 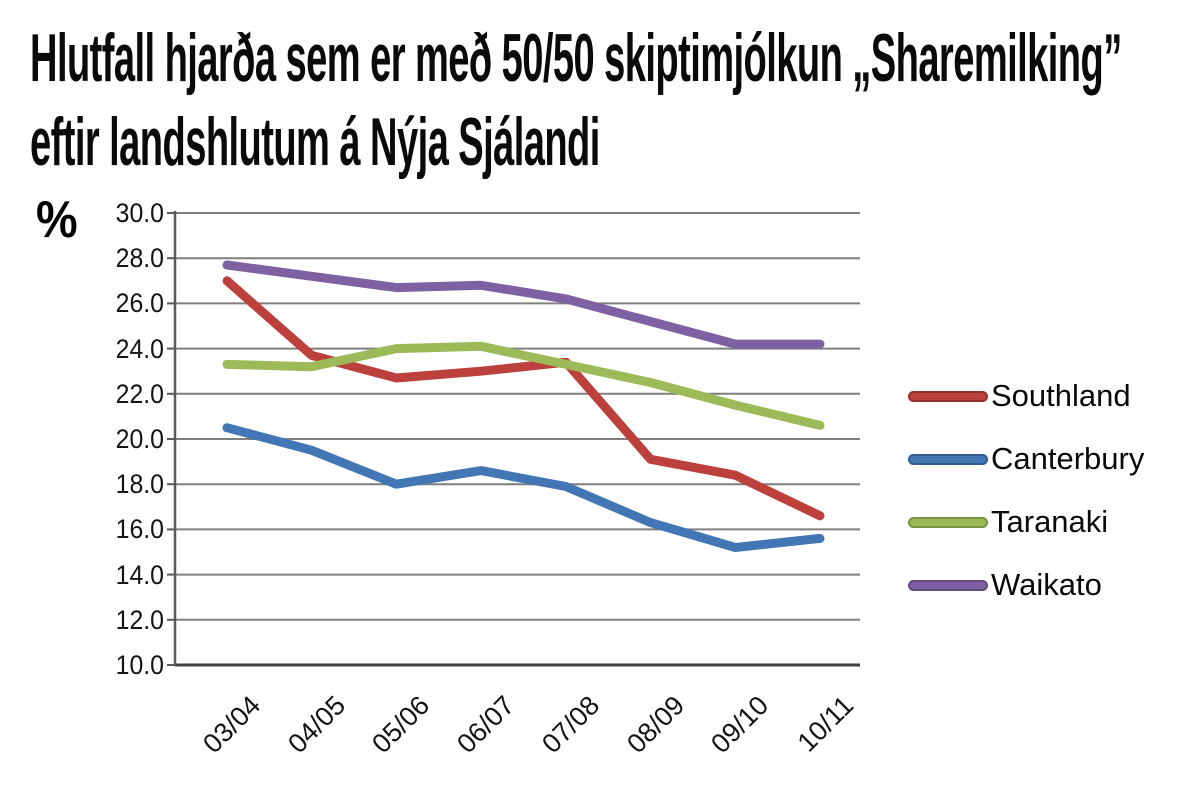 I want to click on y-axis-tick-label: 18.0, so click(x=139, y=484).